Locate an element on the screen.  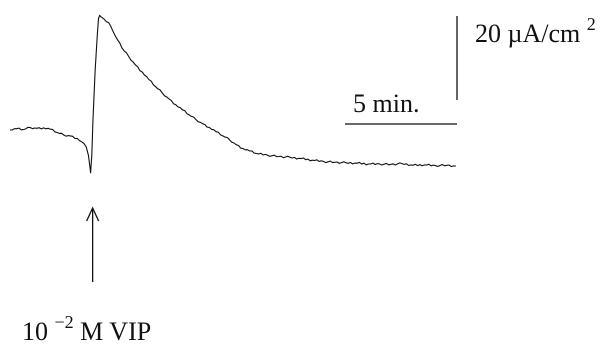
current-scale-label: 20 µA/cm 2 is located at coordinates (535, 31).